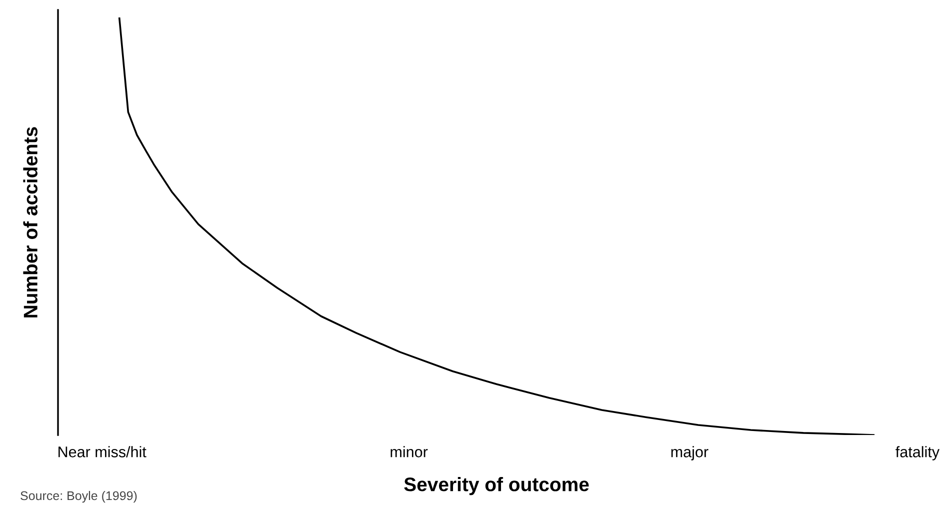 The image size is (944, 515). Describe the element at coordinates (409, 452) in the screenshot. I see `x-tick-label: minor` at that location.